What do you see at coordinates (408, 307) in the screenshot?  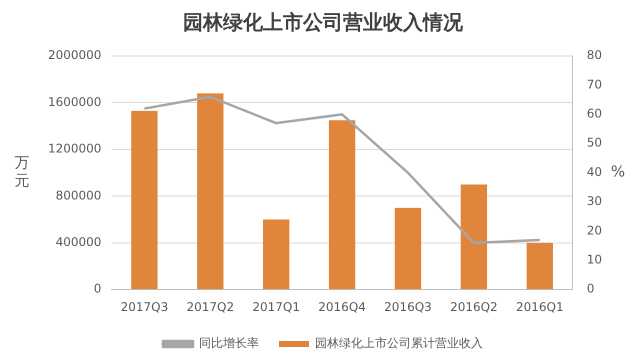 I see `x-tick-label: 2016Q3` at bounding box center [408, 307].